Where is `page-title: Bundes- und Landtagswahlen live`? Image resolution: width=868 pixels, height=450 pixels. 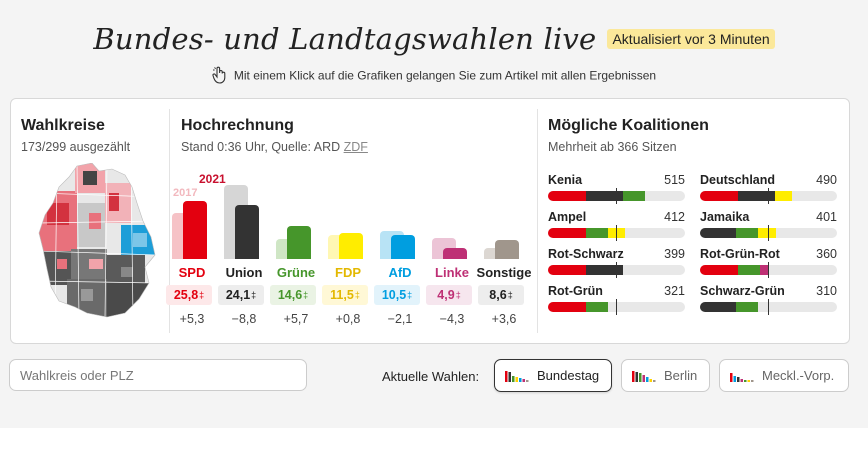
page-title: Bundes- und Landtagswahlen live is located at coordinates (345, 39).